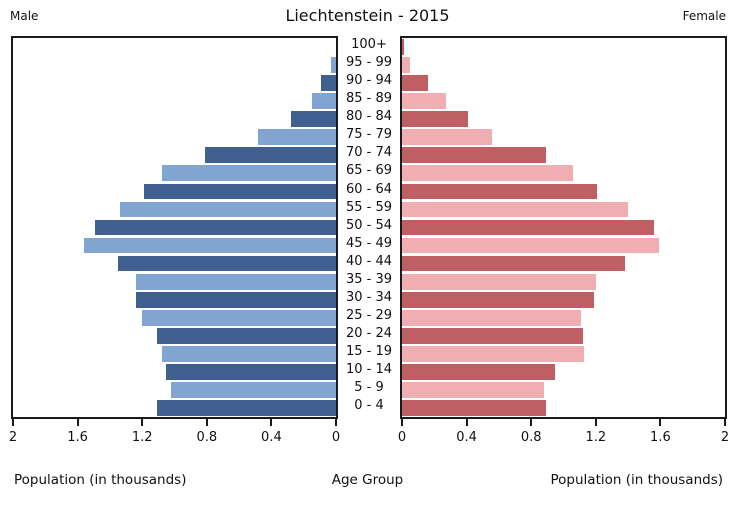  I want to click on chart-title: Liechtenstein - 2015, so click(367, 15).